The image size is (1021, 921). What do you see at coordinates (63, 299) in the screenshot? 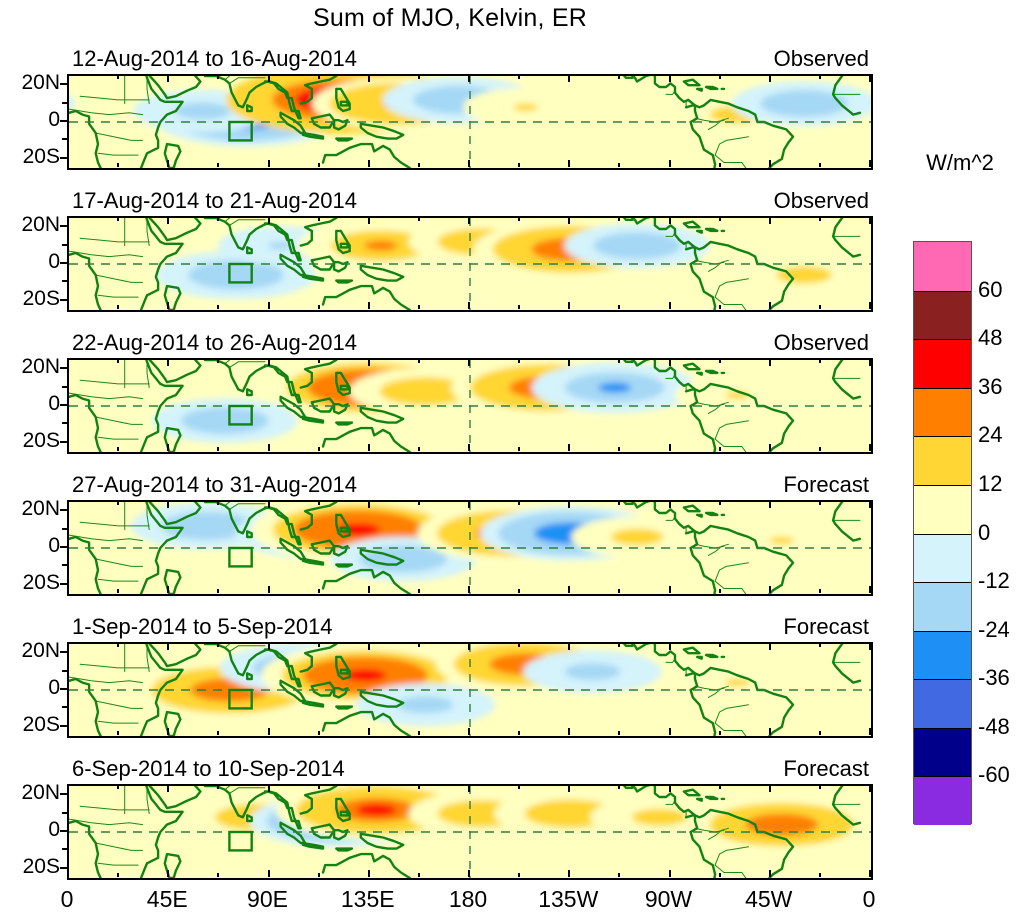
I see `y-axis-tick` at bounding box center [63, 299].